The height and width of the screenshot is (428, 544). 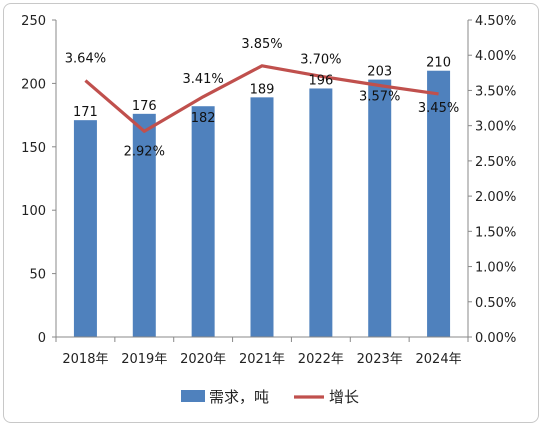 What do you see at coordinates (203, 221) in the screenshot?
I see `bar-2020年` at bounding box center [203, 221].